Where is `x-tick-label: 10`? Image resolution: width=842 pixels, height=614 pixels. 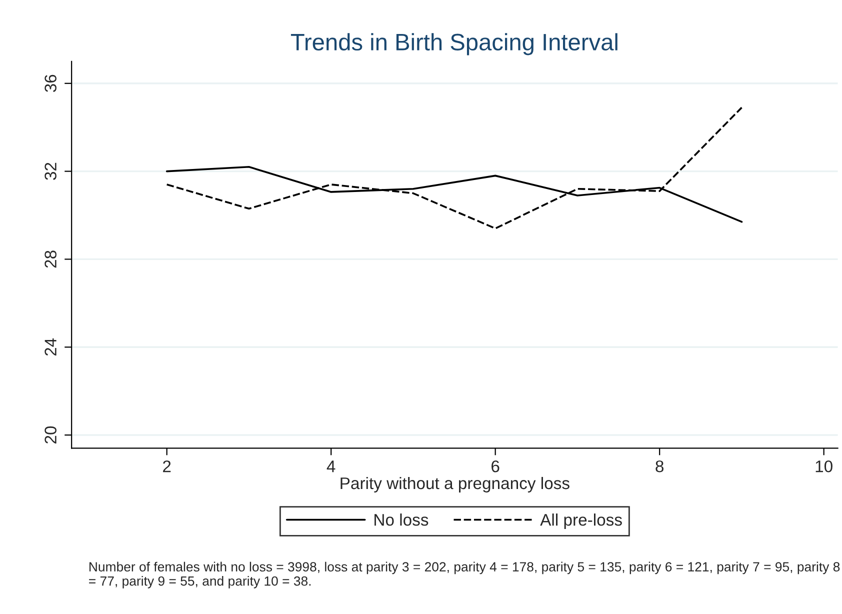
x-tick-label: 10 is located at coordinates (824, 466).